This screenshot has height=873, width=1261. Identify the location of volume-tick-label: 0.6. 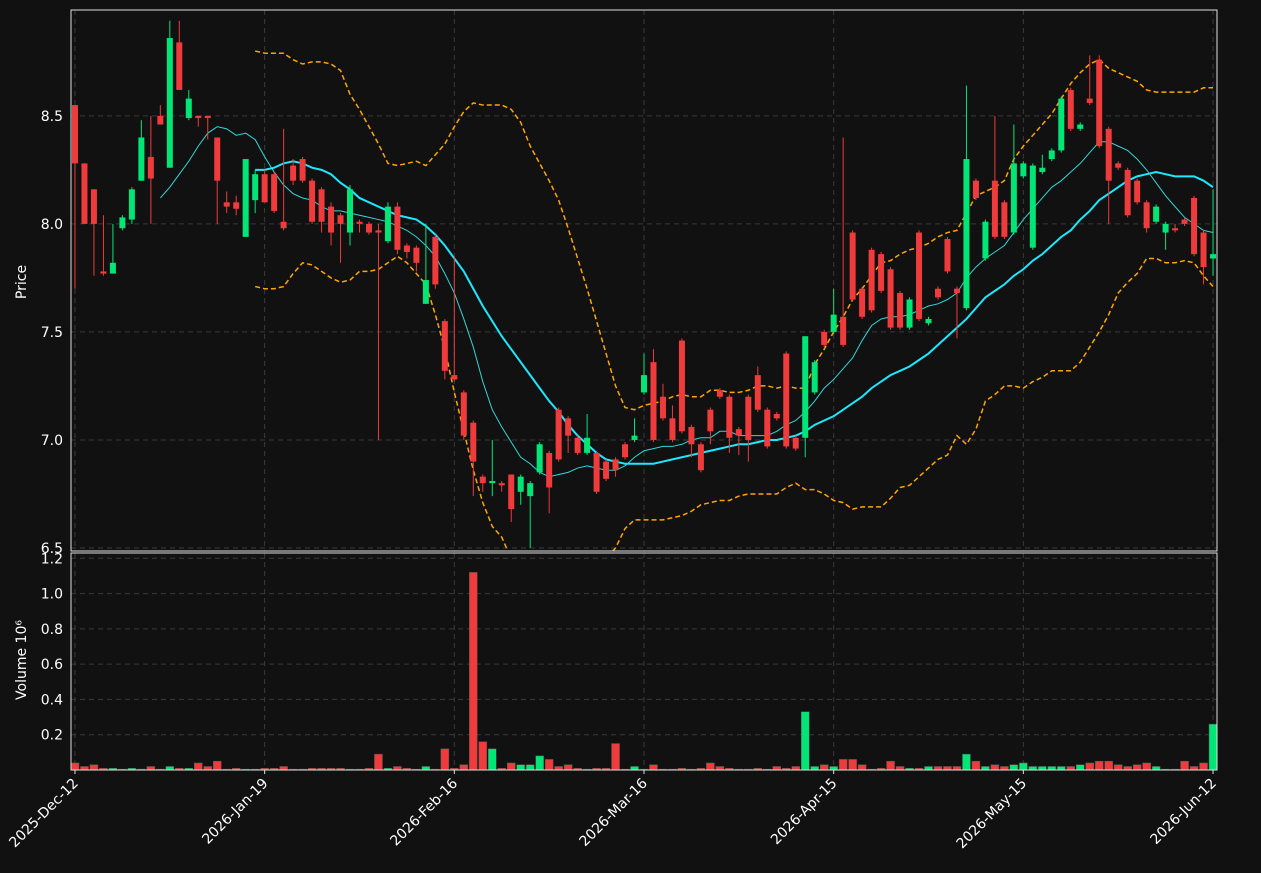
(52, 665).